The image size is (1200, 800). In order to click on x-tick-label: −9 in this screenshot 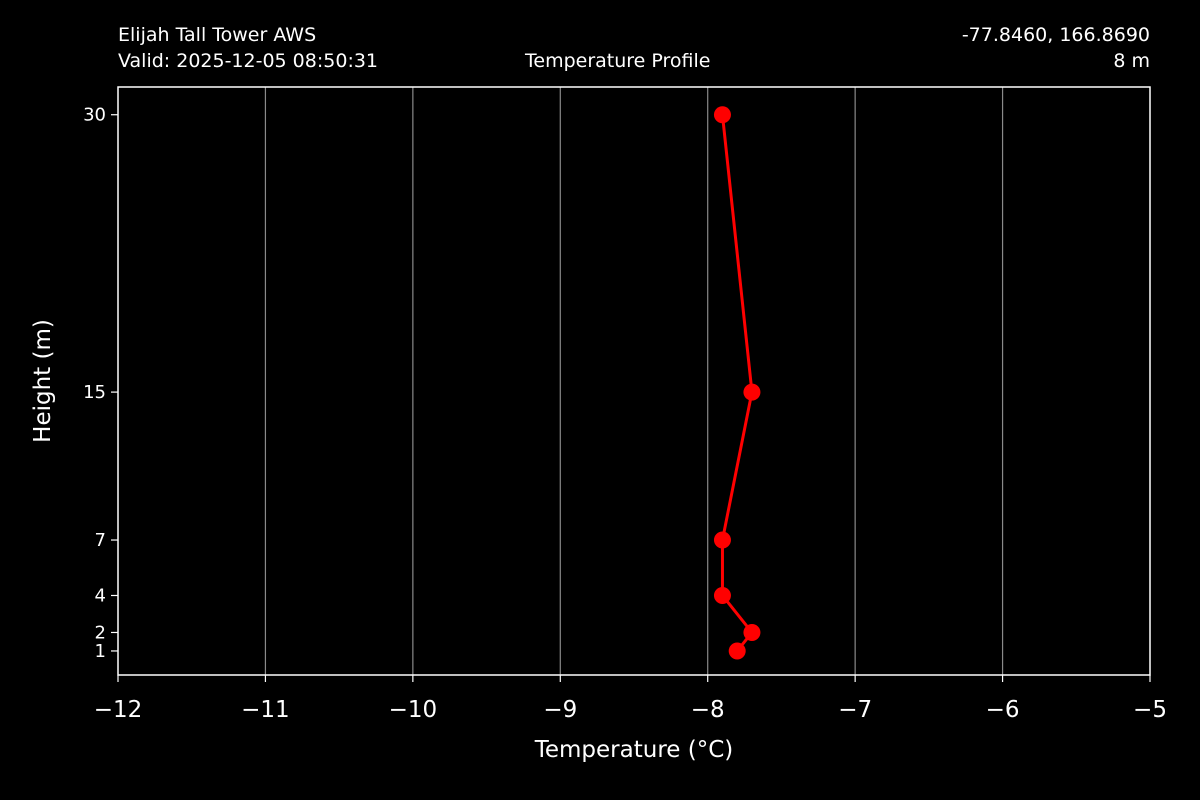, I will do `click(560, 710)`.